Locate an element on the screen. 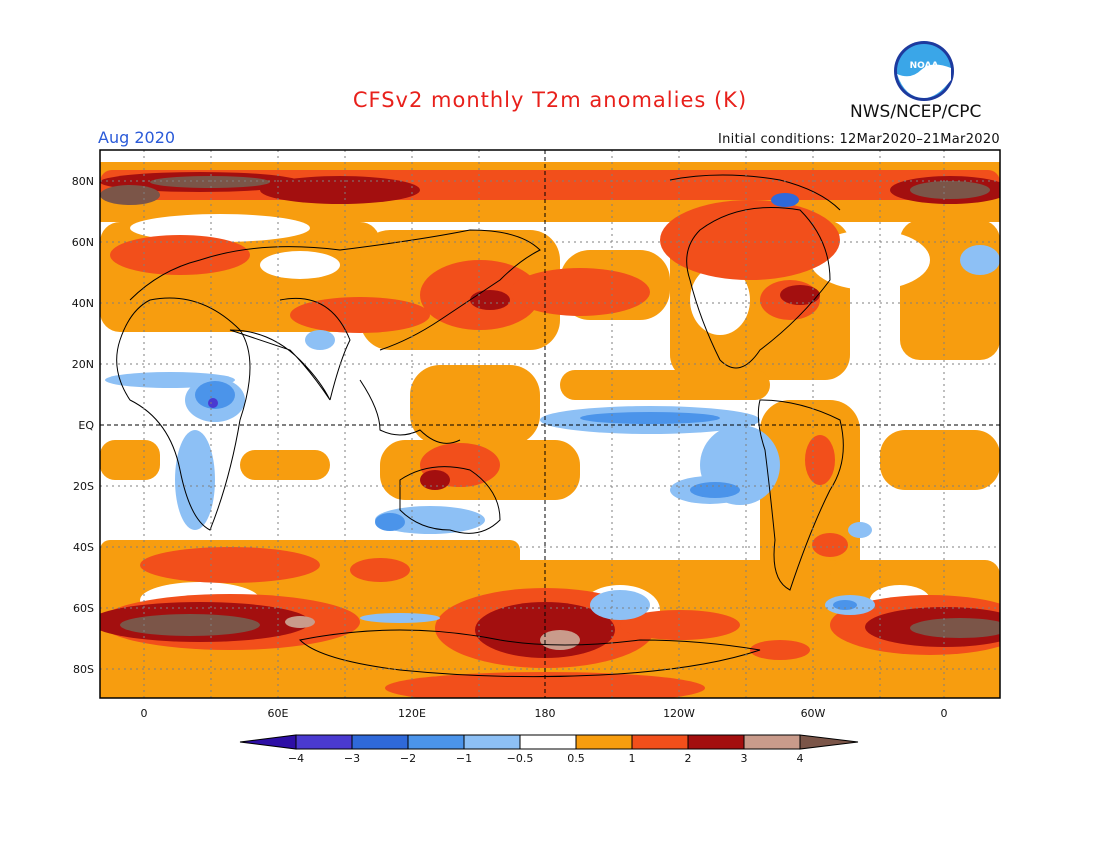 The width and height of the screenshot is (1100, 850). lat-label: 20N is located at coordinates (83, 364).